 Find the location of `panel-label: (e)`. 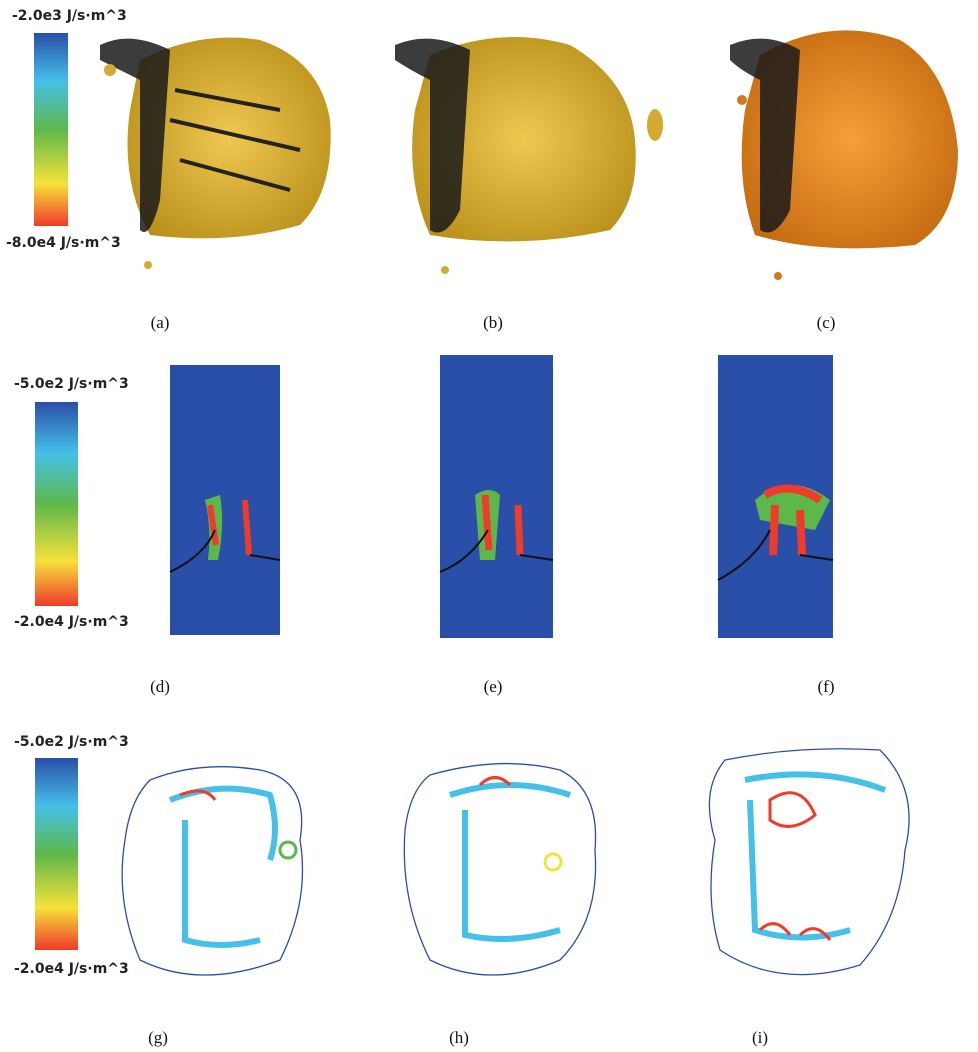

panel-label: (e) is located at coordinates (493, 686).